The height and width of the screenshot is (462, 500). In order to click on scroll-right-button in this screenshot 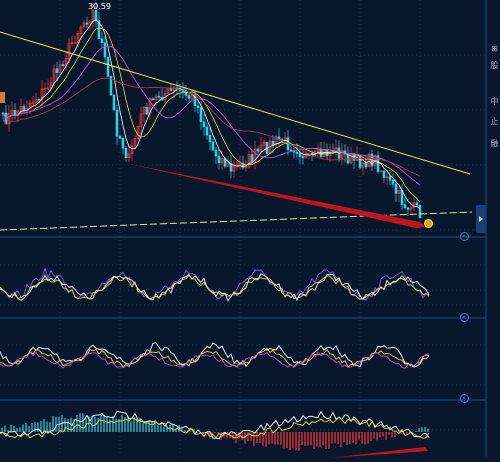, I will do `click(481, 219)`.